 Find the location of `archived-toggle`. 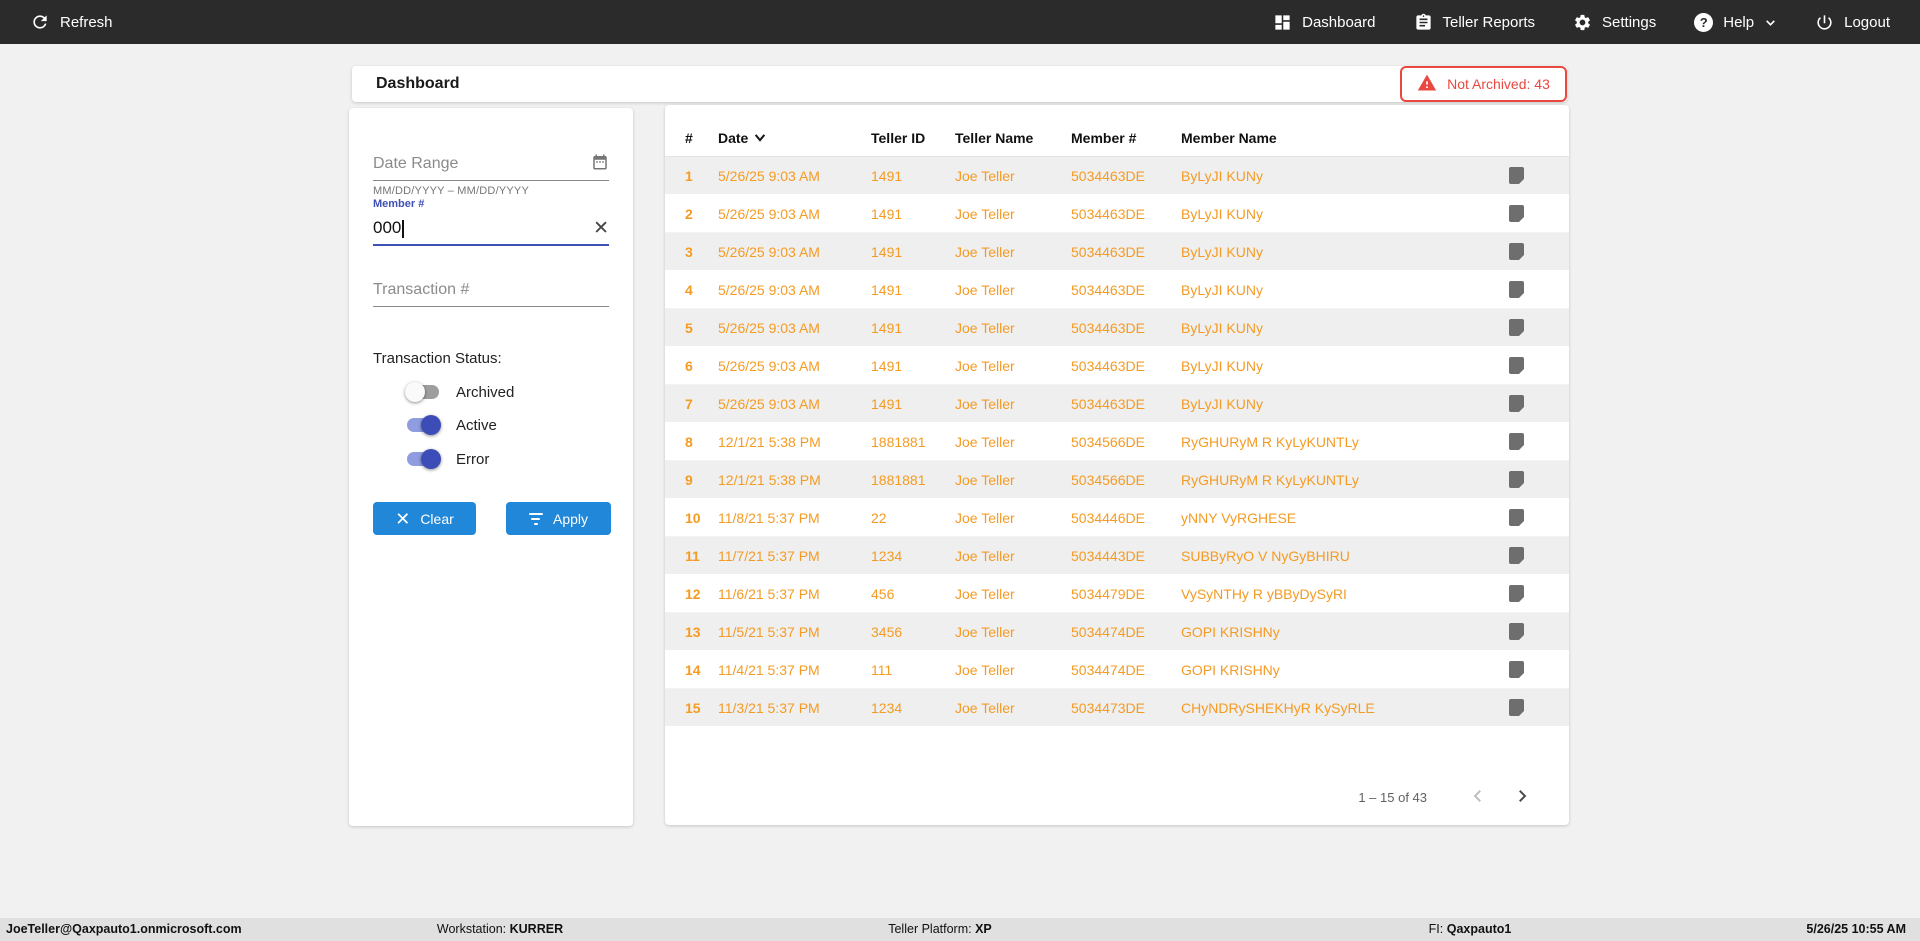

archived-toggle is located at coordinates (423, 392).